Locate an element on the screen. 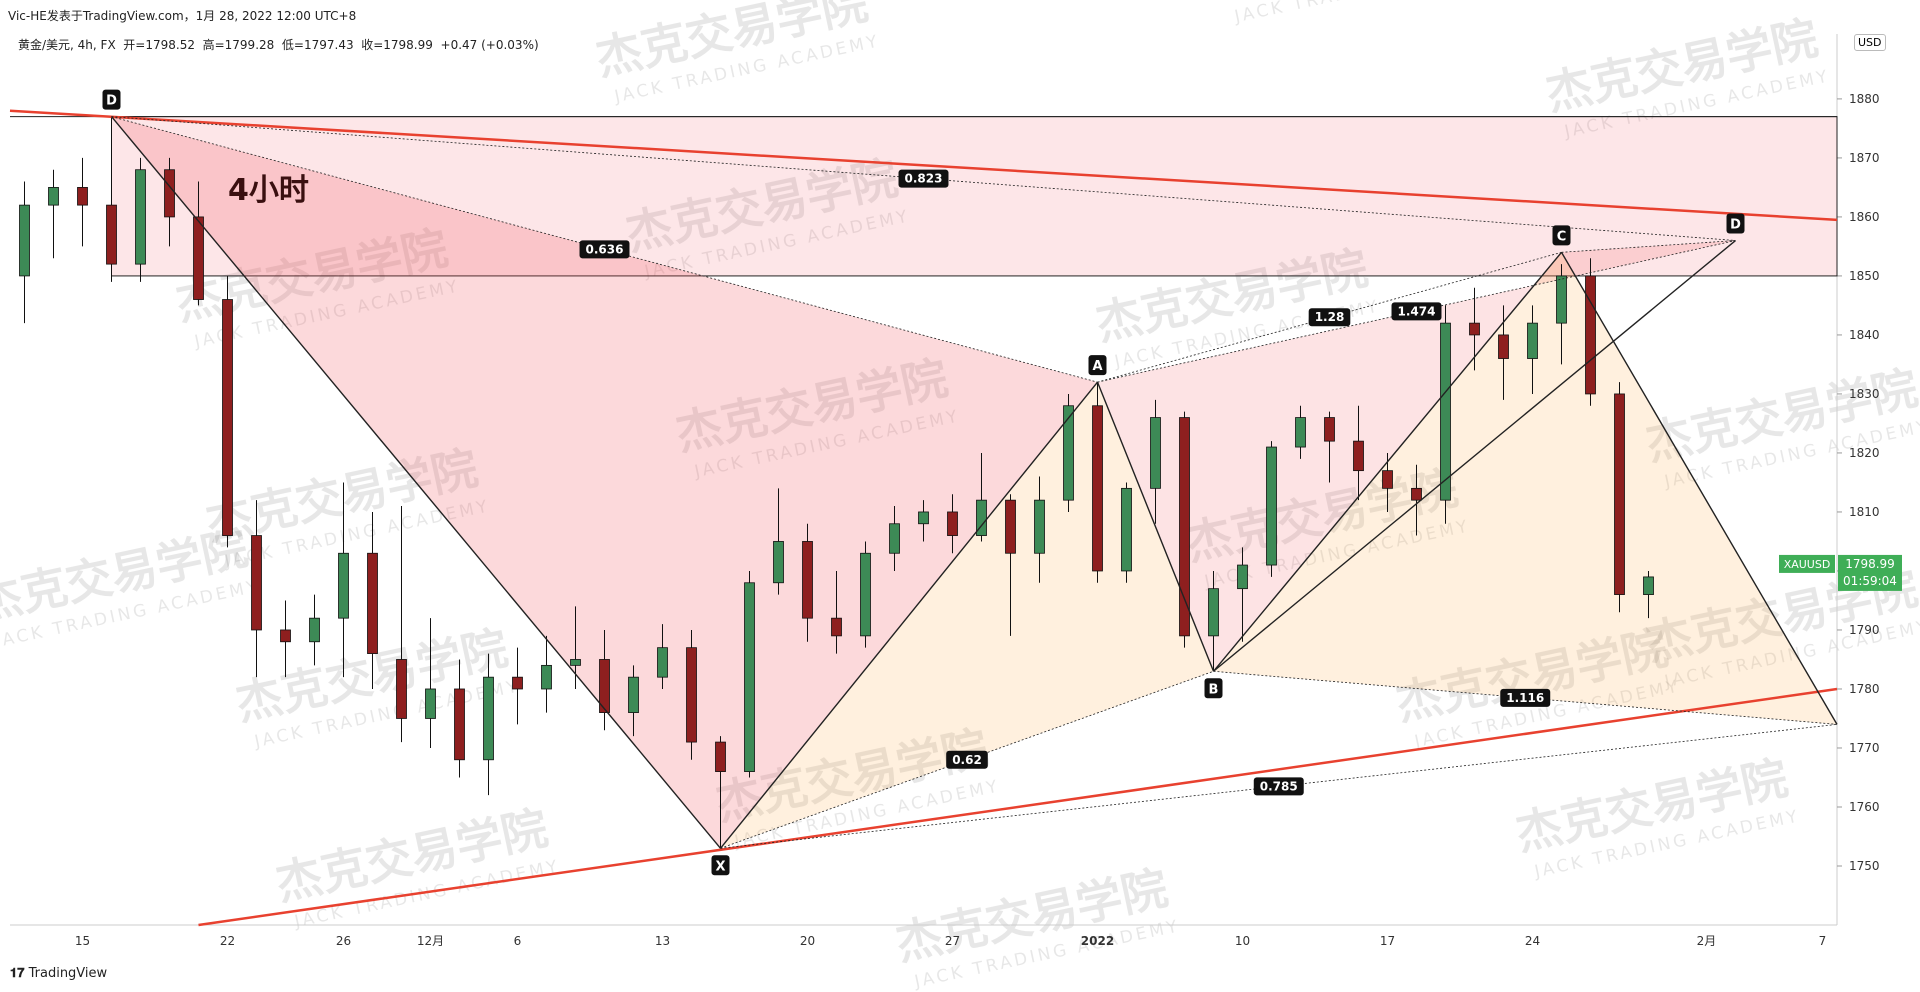 The height and width of the screenshot is (992, 1920). y-tick-label: 1830 is located at coordinates (1864, 394).